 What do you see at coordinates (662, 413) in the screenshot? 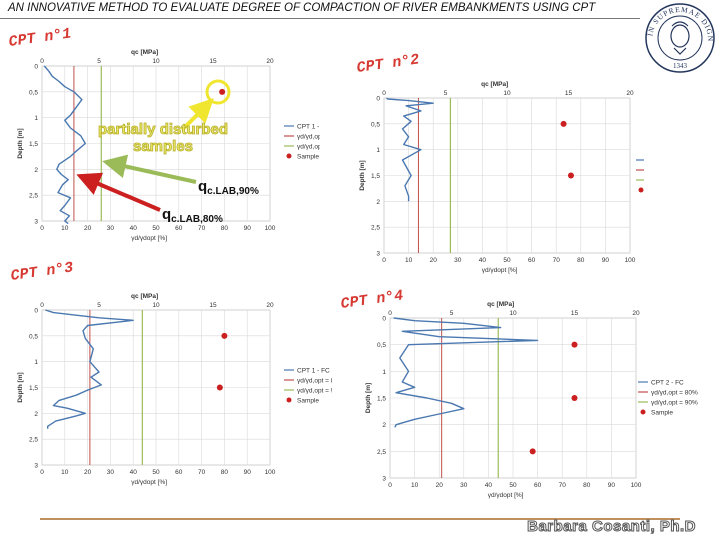
I see `legend-label: Sample` at bounding box center [662, 413].